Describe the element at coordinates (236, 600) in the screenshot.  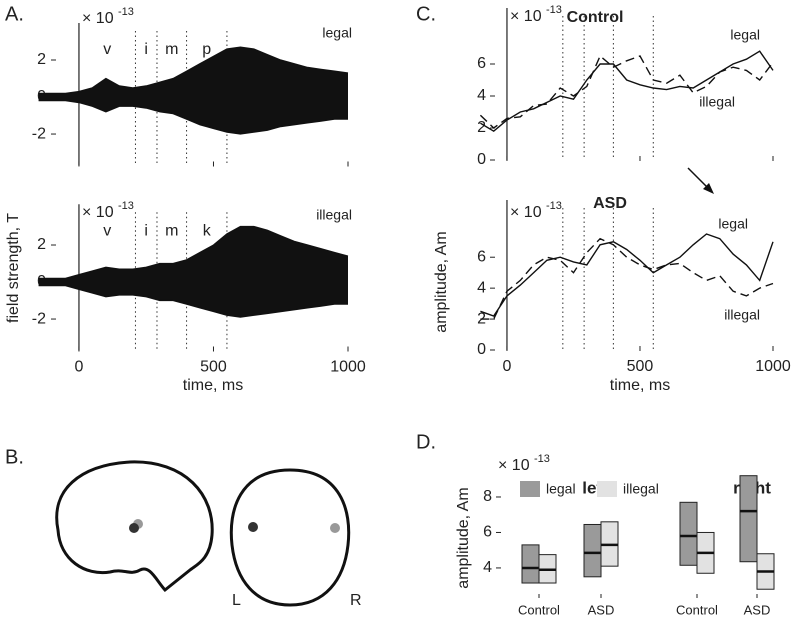
I see `hemisphere-label: L` at that location.